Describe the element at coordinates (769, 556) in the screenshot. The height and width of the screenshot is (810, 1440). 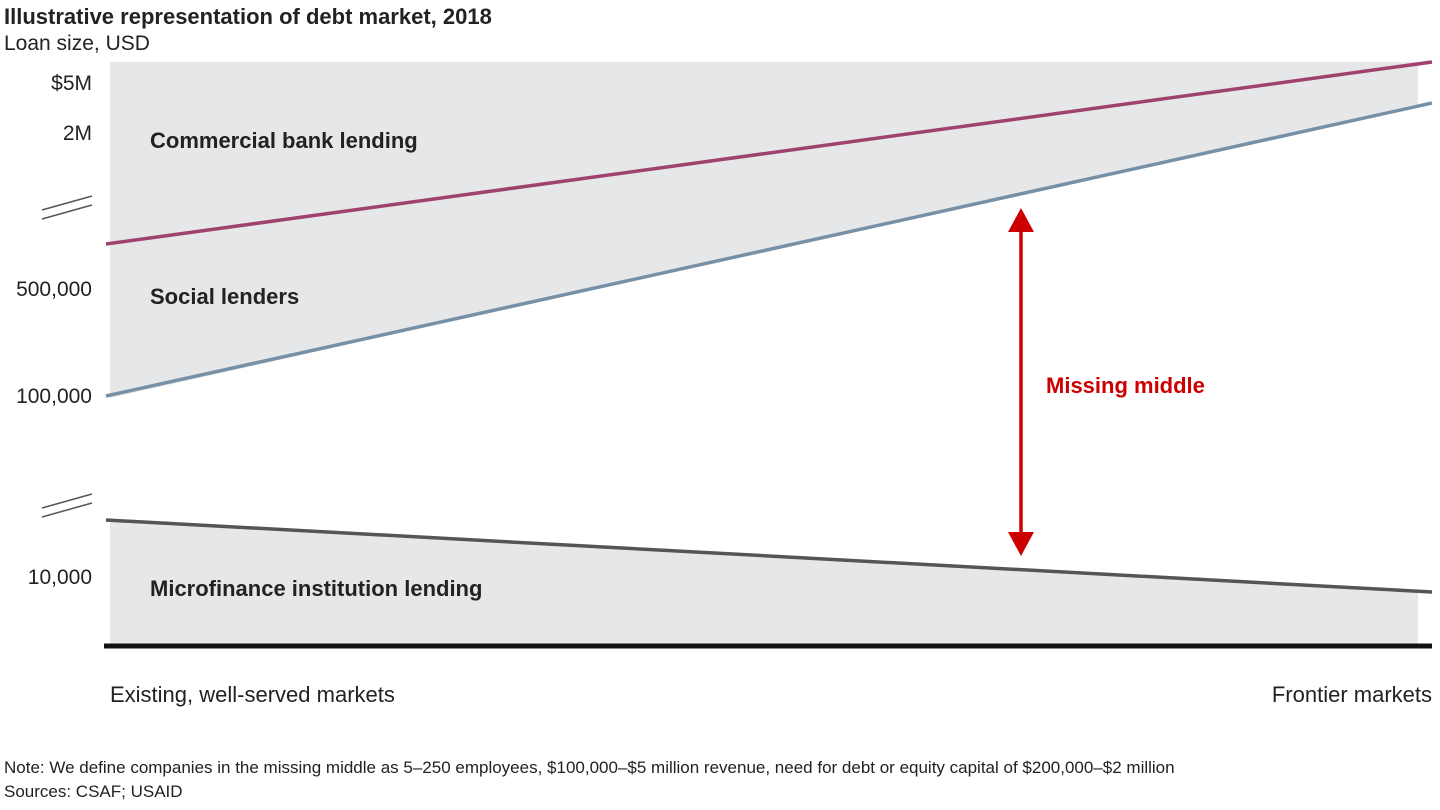
I see `microfinance-line` at that location.